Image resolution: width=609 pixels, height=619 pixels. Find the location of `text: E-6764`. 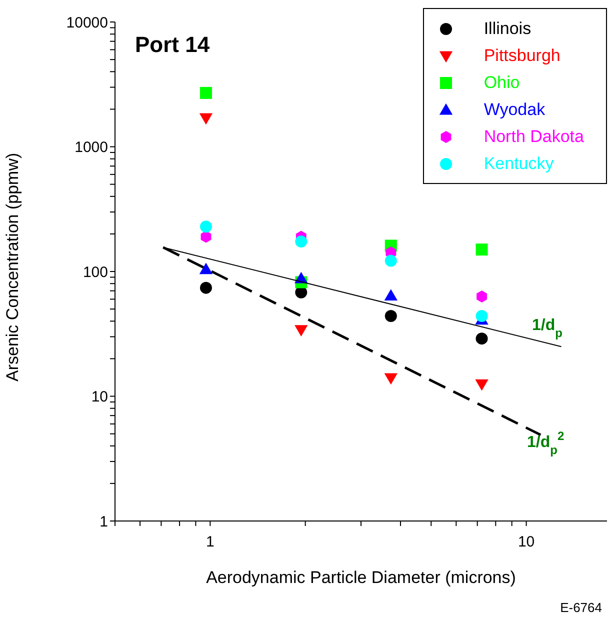

text: E-6764 is located at coordinates (581, 607).